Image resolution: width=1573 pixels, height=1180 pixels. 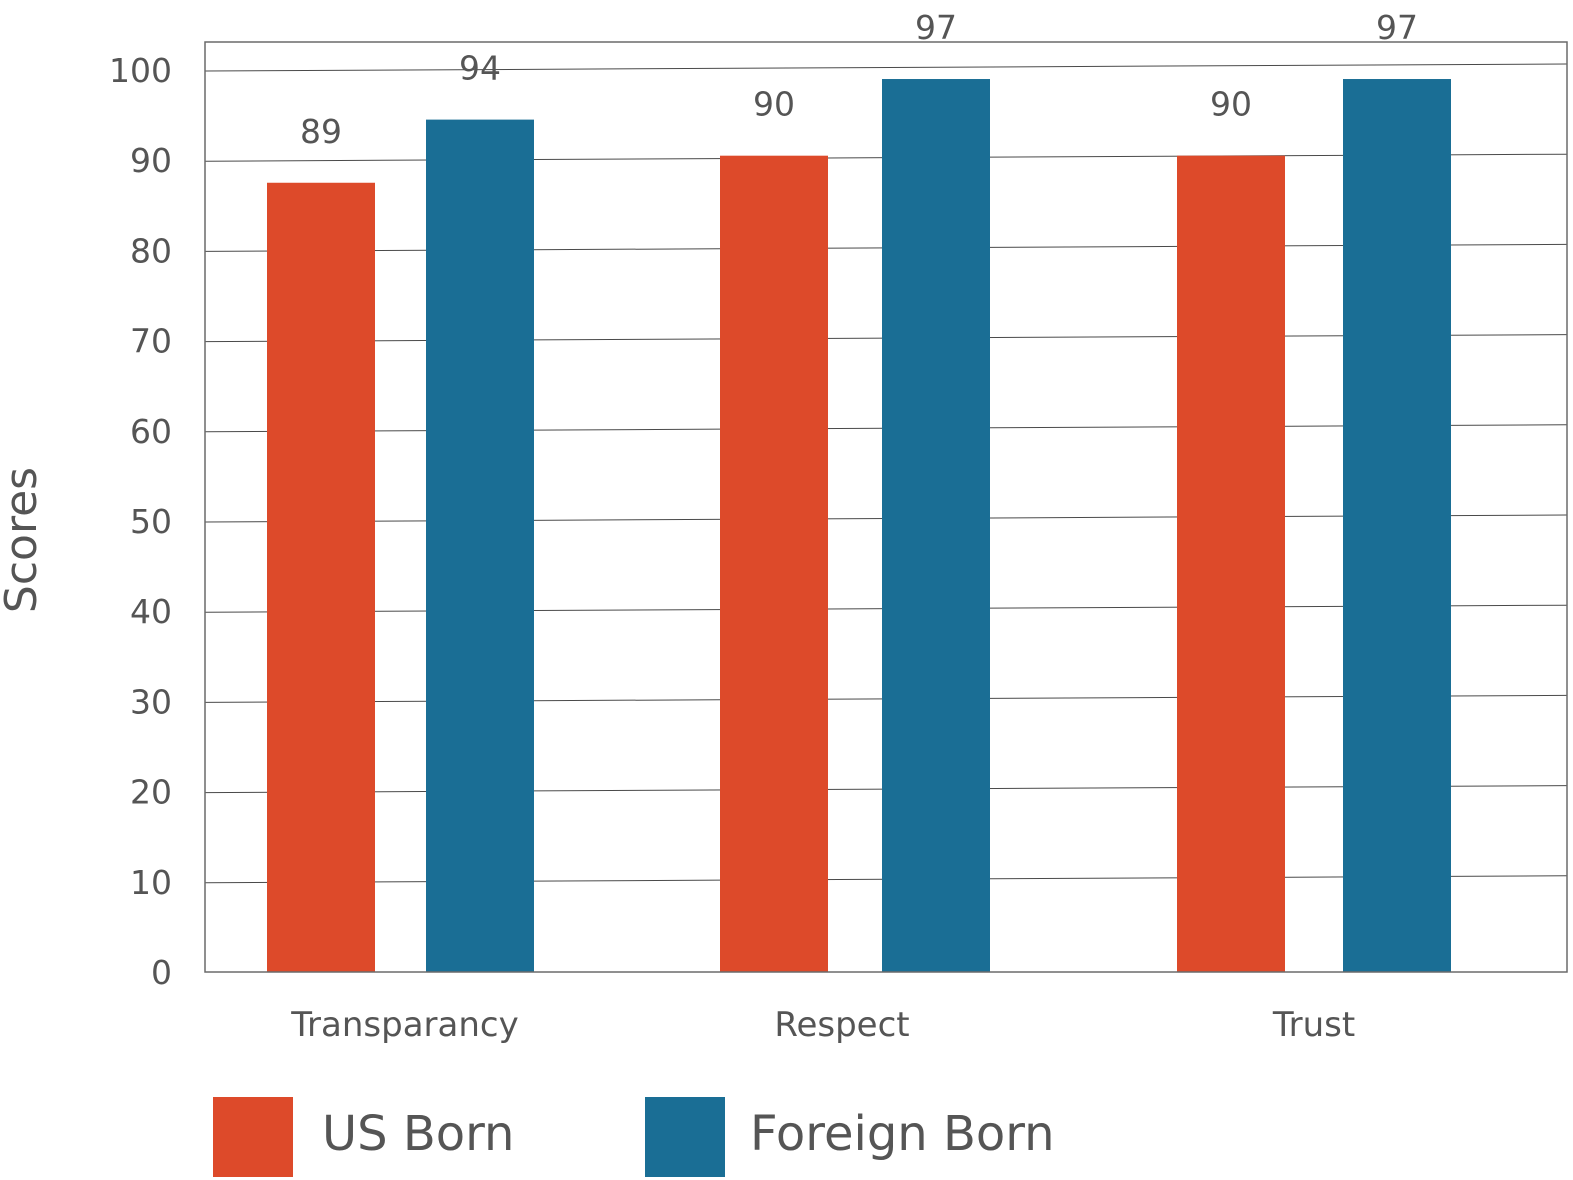 I want to click on x-tick-labels: Transparancy Respect Trust, so click(x=822, y=1025).